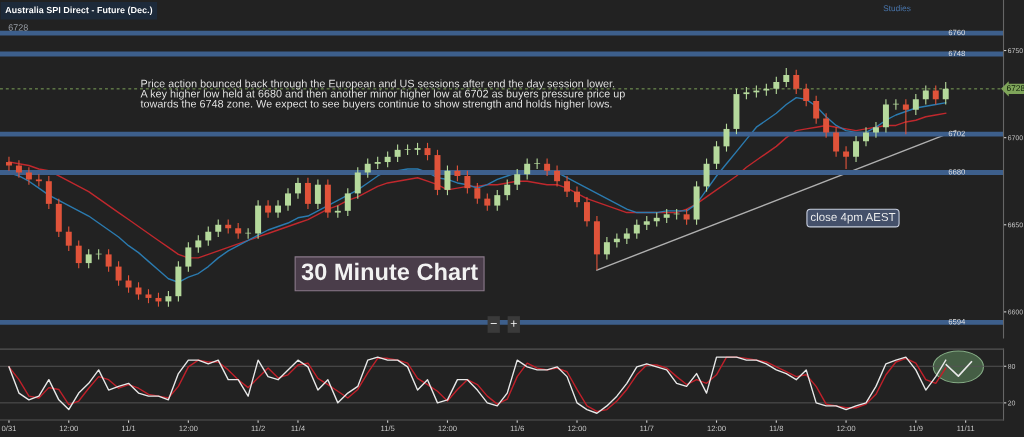 This screenshot has width=1024, height=437. I want to click on annotation: Price action bounced back through the European and US sessions after end the day session lower. A key higher low held at 6680 and then another minor higher low at 6702 as buyers pressure price up towards the 6748 zone. We expect to see buyers continue to show strength and holds higher lows., so click(382, 94).